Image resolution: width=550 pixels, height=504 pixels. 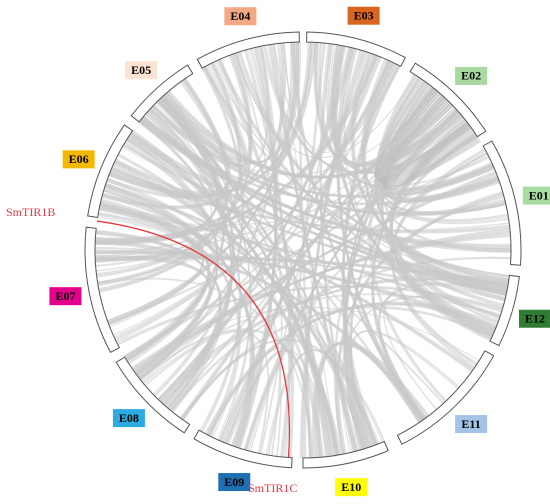 I want to click on chromosome-label: E11, so click(x=470, y=424).